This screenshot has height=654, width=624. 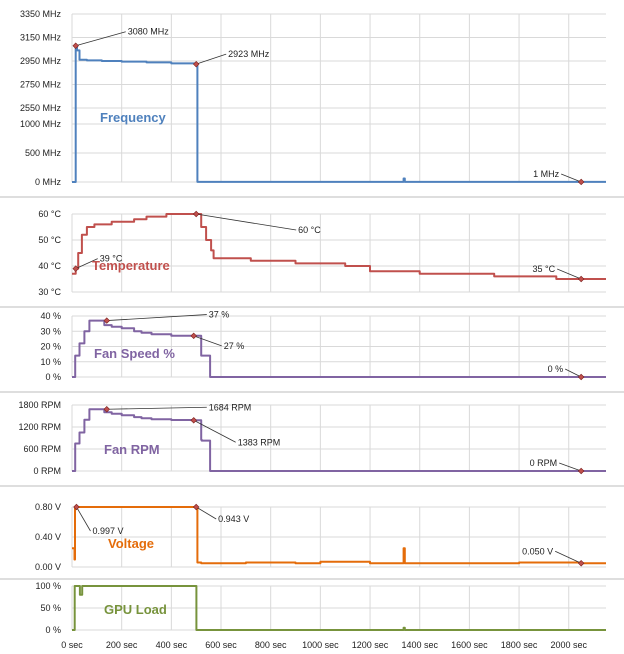 I want to click on data-label: 1383 RPM, so click(x=259, y=442).